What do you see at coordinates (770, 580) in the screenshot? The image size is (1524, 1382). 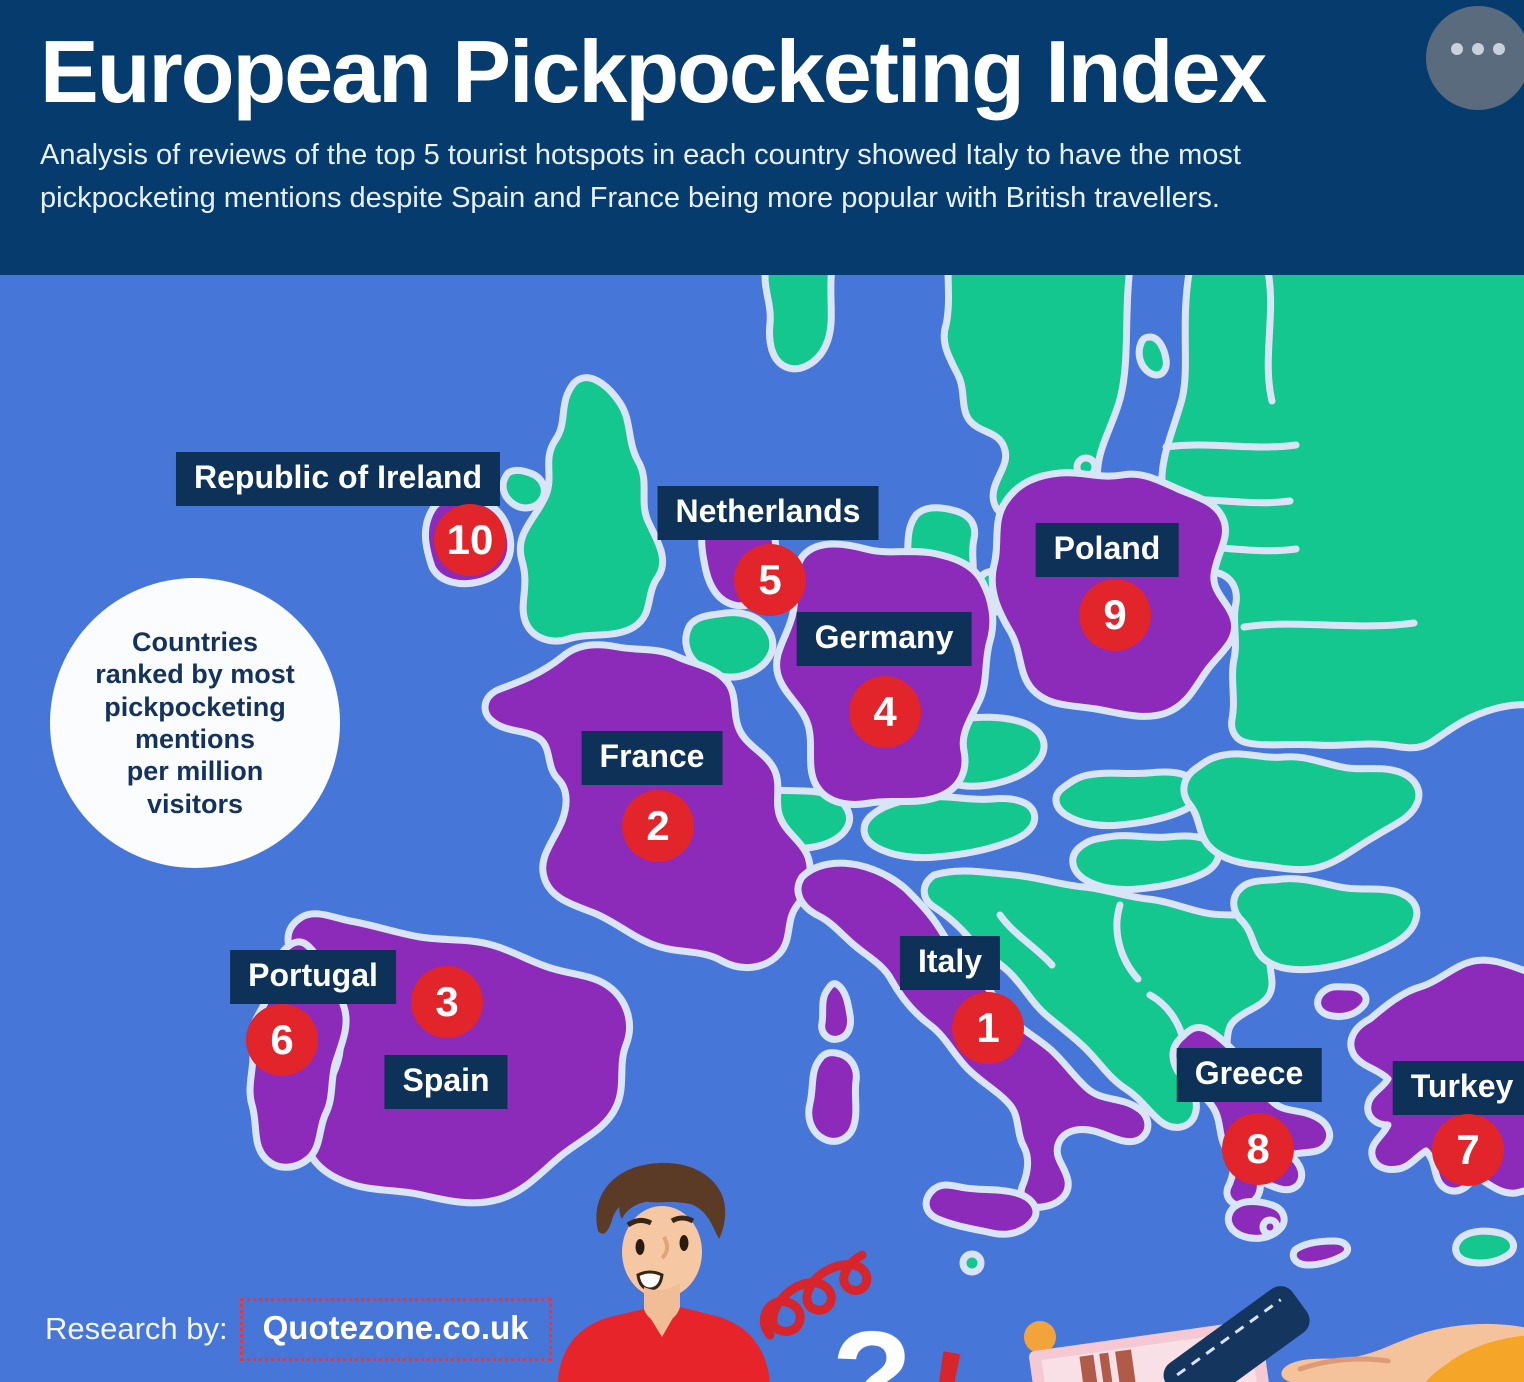 I see `country-rank-badge-netherlands: 5` at bounding box center [770, 580].